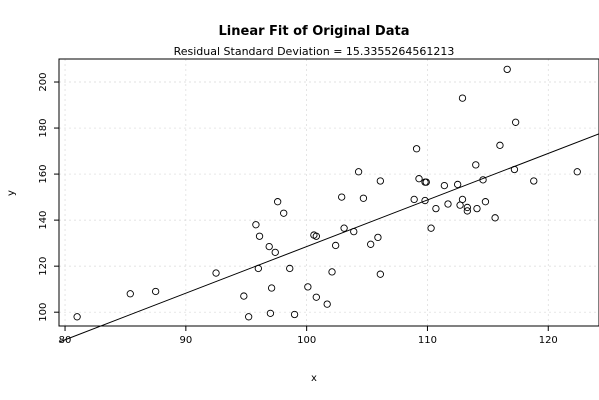  I want to click on y-axis: 100 120 140 160 180 200, so click(48, 197).